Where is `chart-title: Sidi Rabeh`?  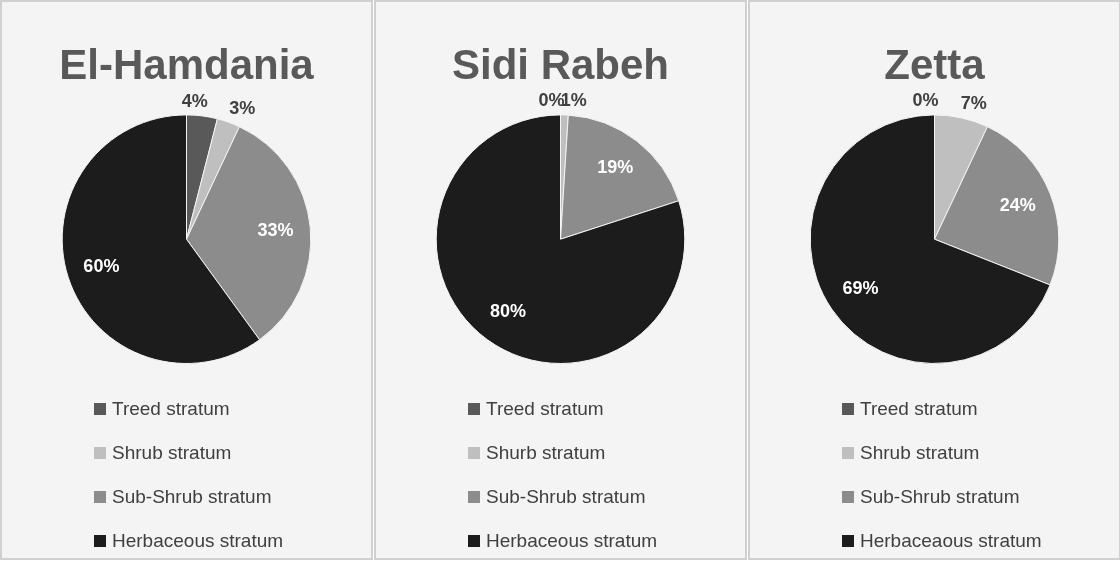
chart-title: Sidi Rabeh is located at coordinates (560, 64).